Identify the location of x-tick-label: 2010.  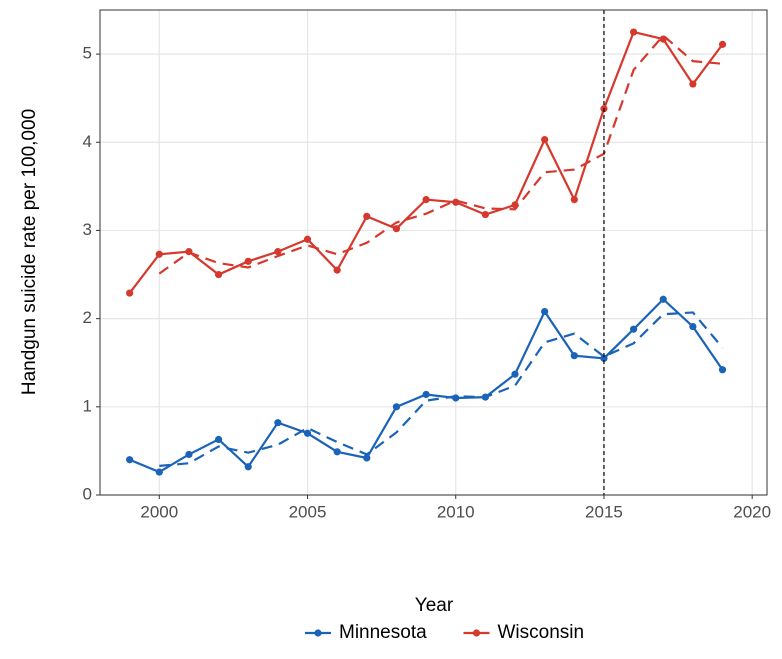
(456, 511).